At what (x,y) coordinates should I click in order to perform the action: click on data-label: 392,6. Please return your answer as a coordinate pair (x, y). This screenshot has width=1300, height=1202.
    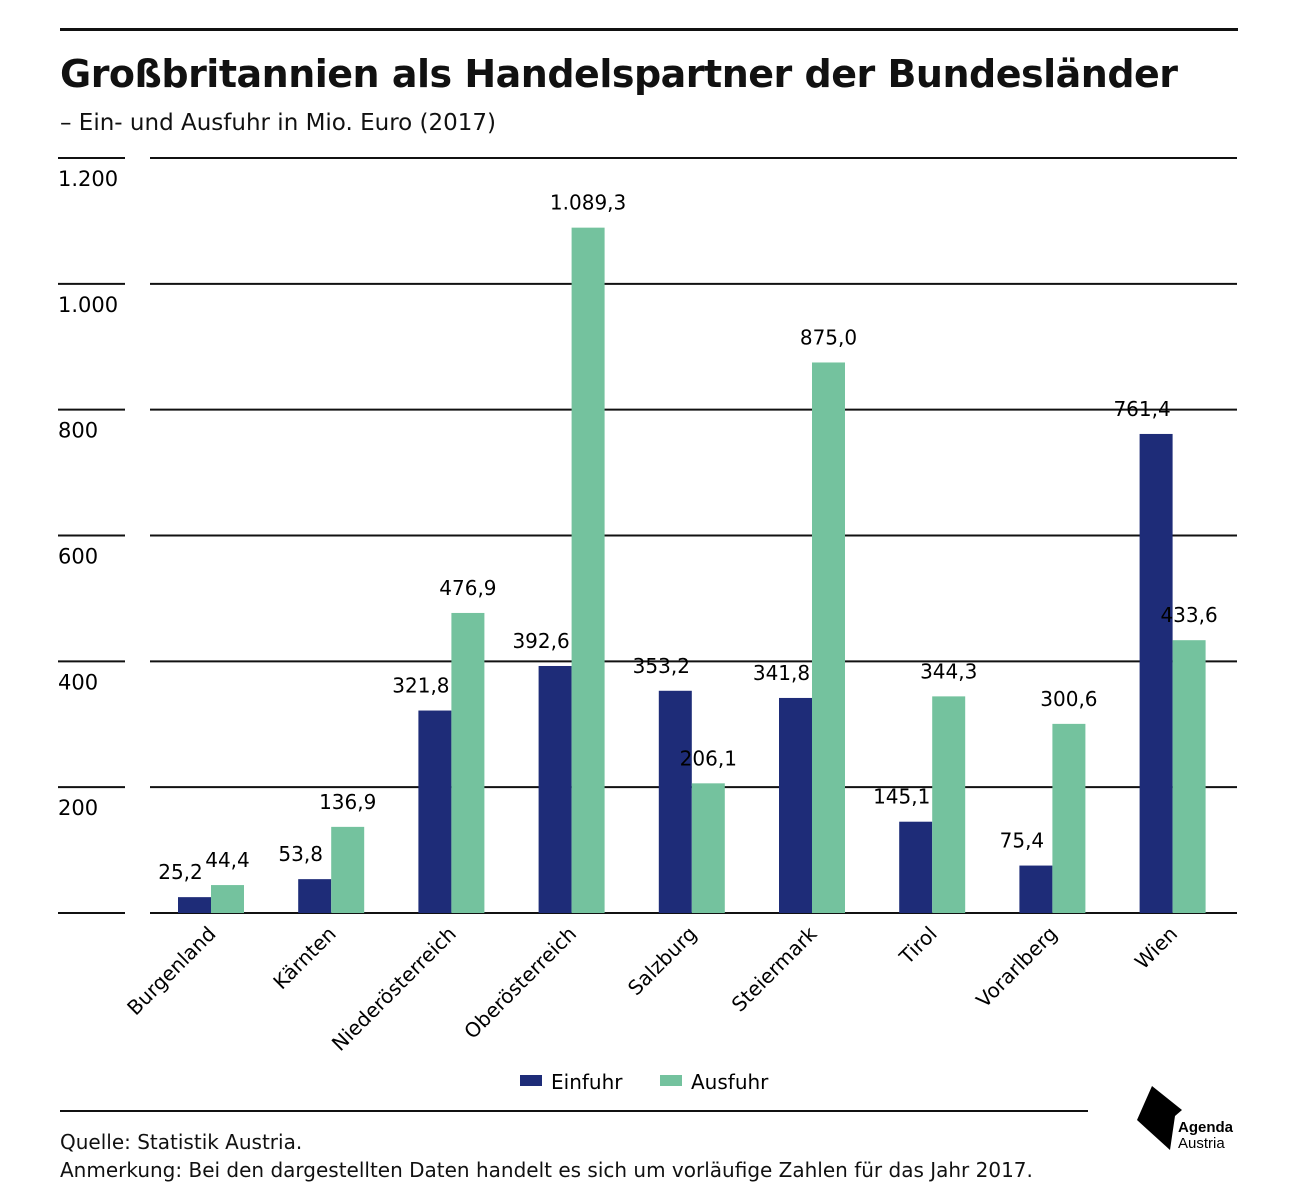
    Looking at the image, I should click on (540, 641).